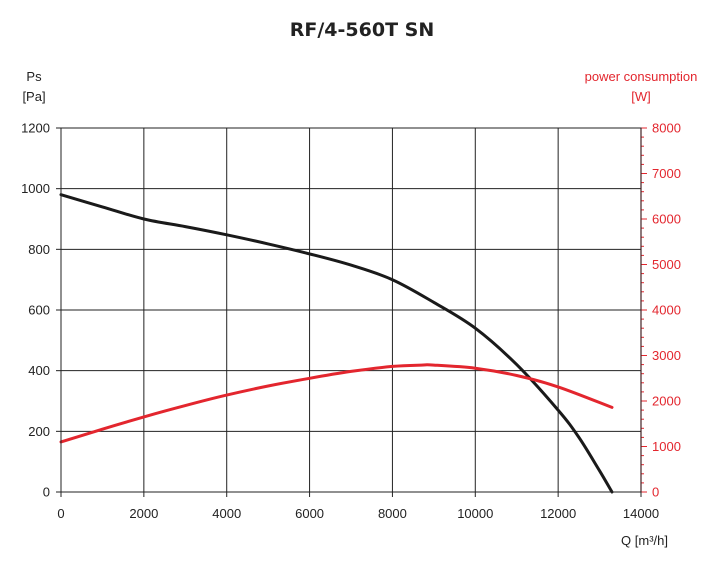 The image size is (721, 576). I want to click on x-tick-label-0: 0, so click(60, 513).